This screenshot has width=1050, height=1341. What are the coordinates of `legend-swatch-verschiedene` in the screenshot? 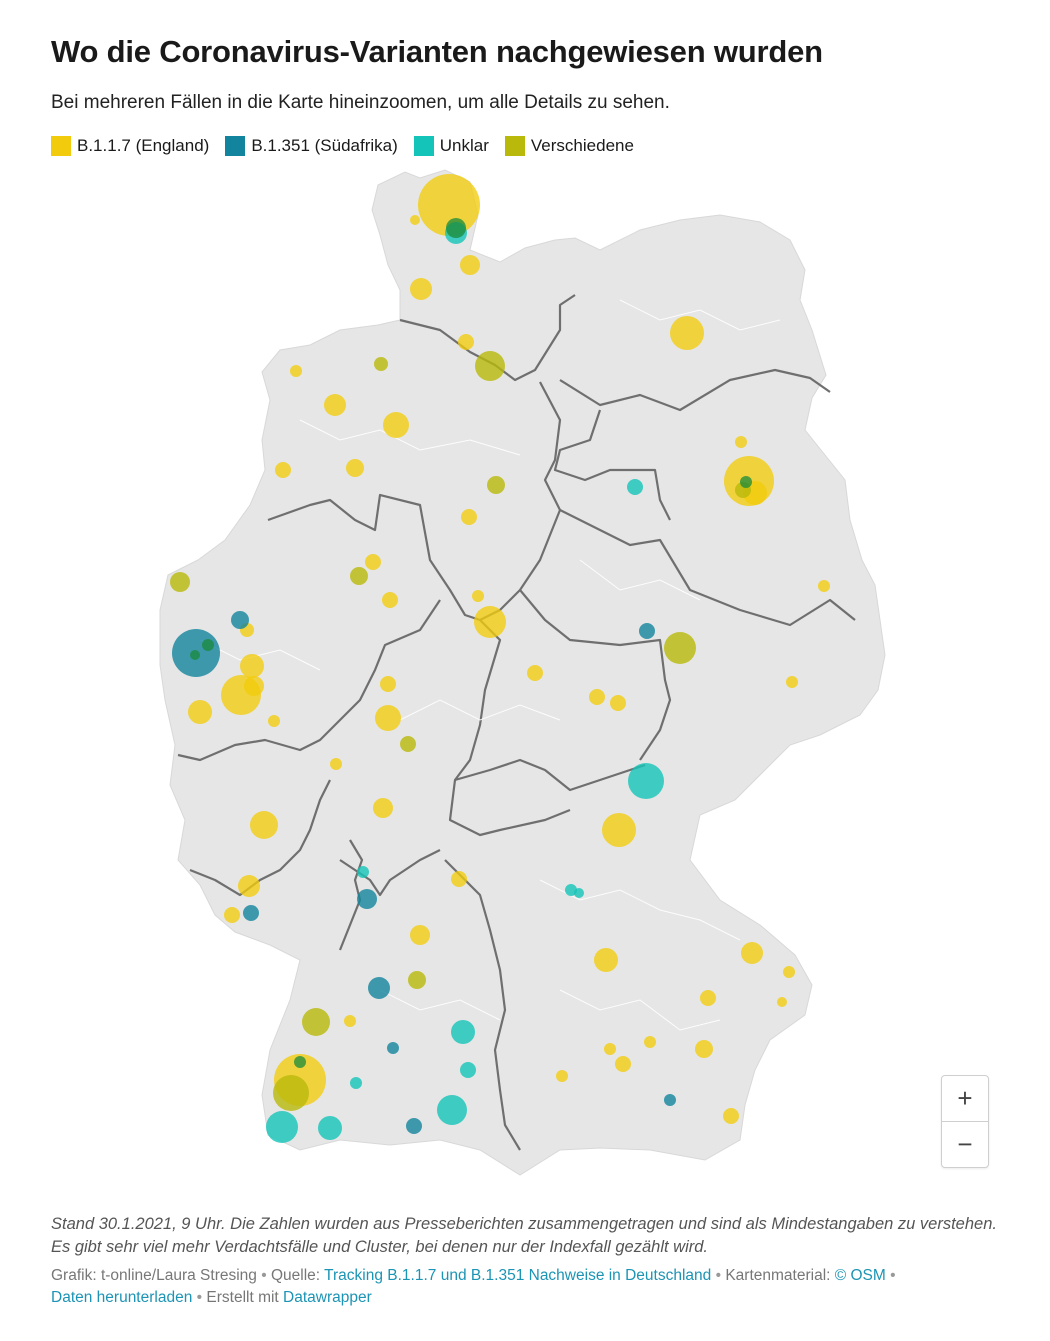 It's located at (514, 146).